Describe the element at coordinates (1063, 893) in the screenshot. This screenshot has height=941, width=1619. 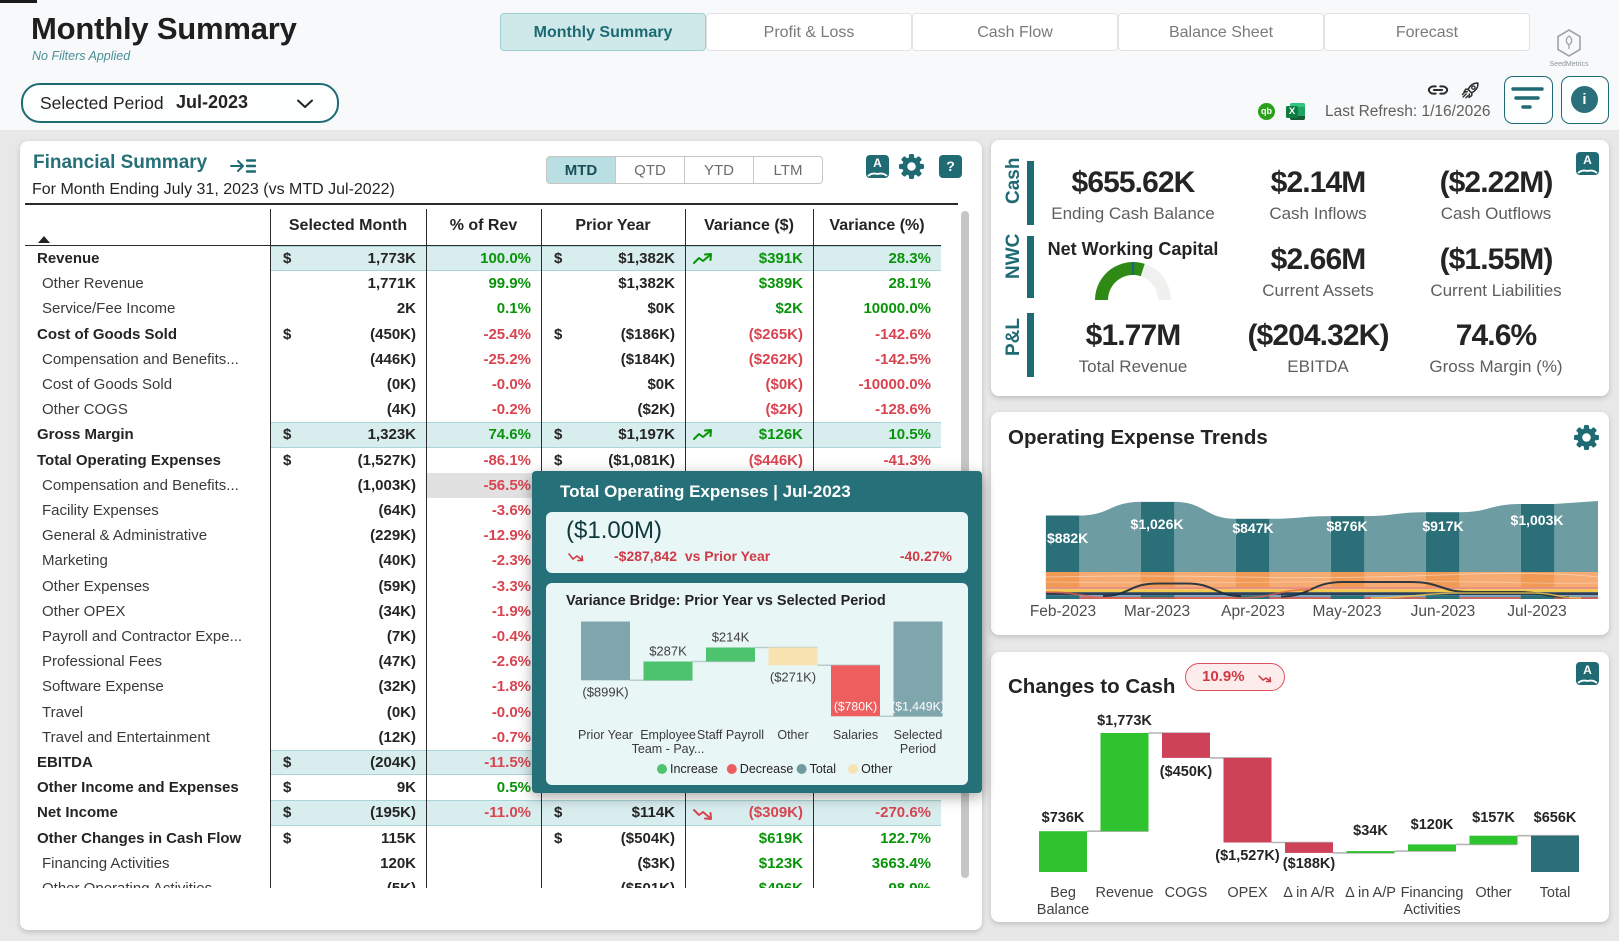
I see `svg-text: Beg` at that location.